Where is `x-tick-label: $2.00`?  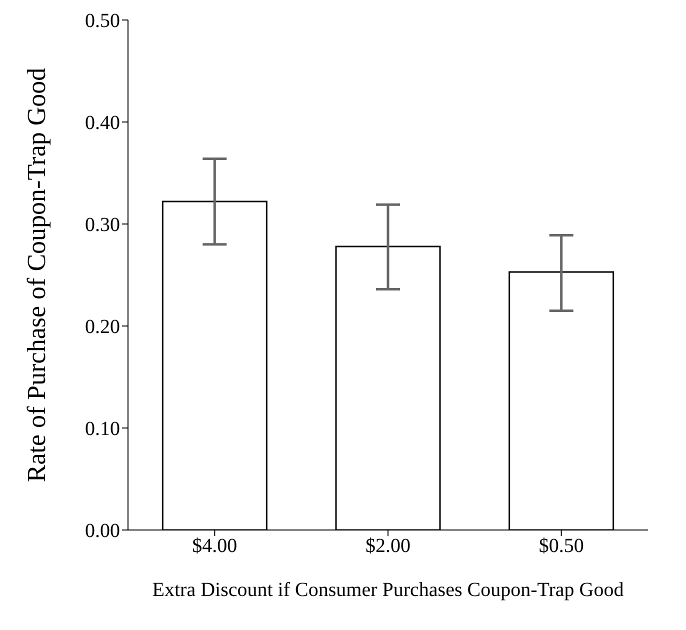
x-tick-label: $2.00 is located at coordinates (388, 546).